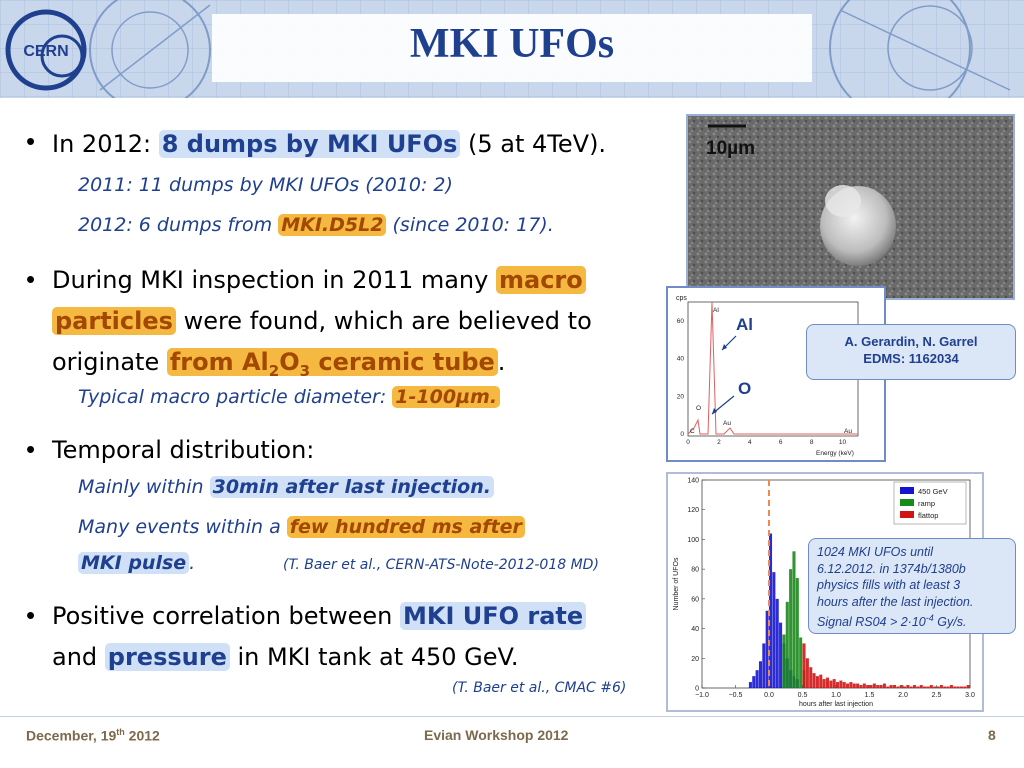 The width and height of the screenshot is (1024, 768). I want to click on bullet-1-sub-1: 2011: 11 dumps by MKI UFOs (2010: 2), so click(265, 185).